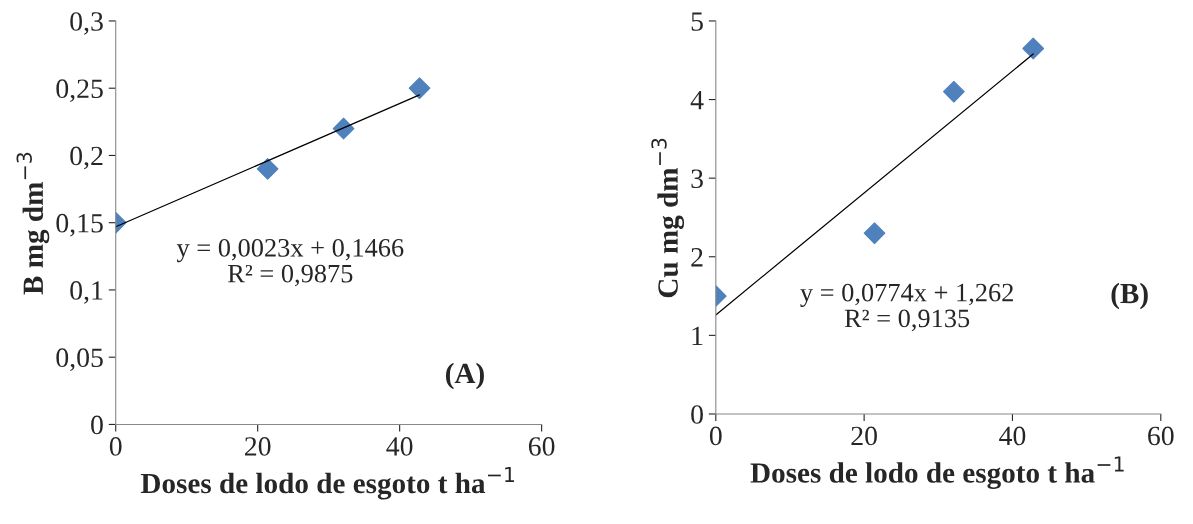 Image resolution: width=1193 pixels, height=524 pixels. I want to click on y-tick-label: 0,1, so click(86, 292).